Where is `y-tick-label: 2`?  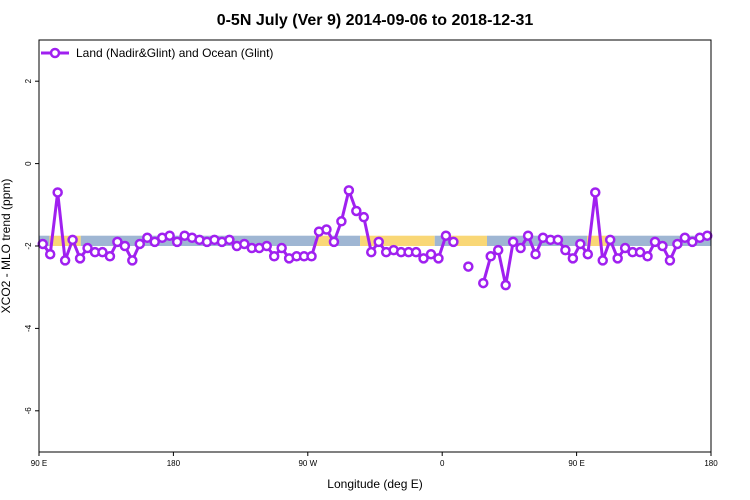
y-tick-label: 2 is located at coordinates (28, 80).